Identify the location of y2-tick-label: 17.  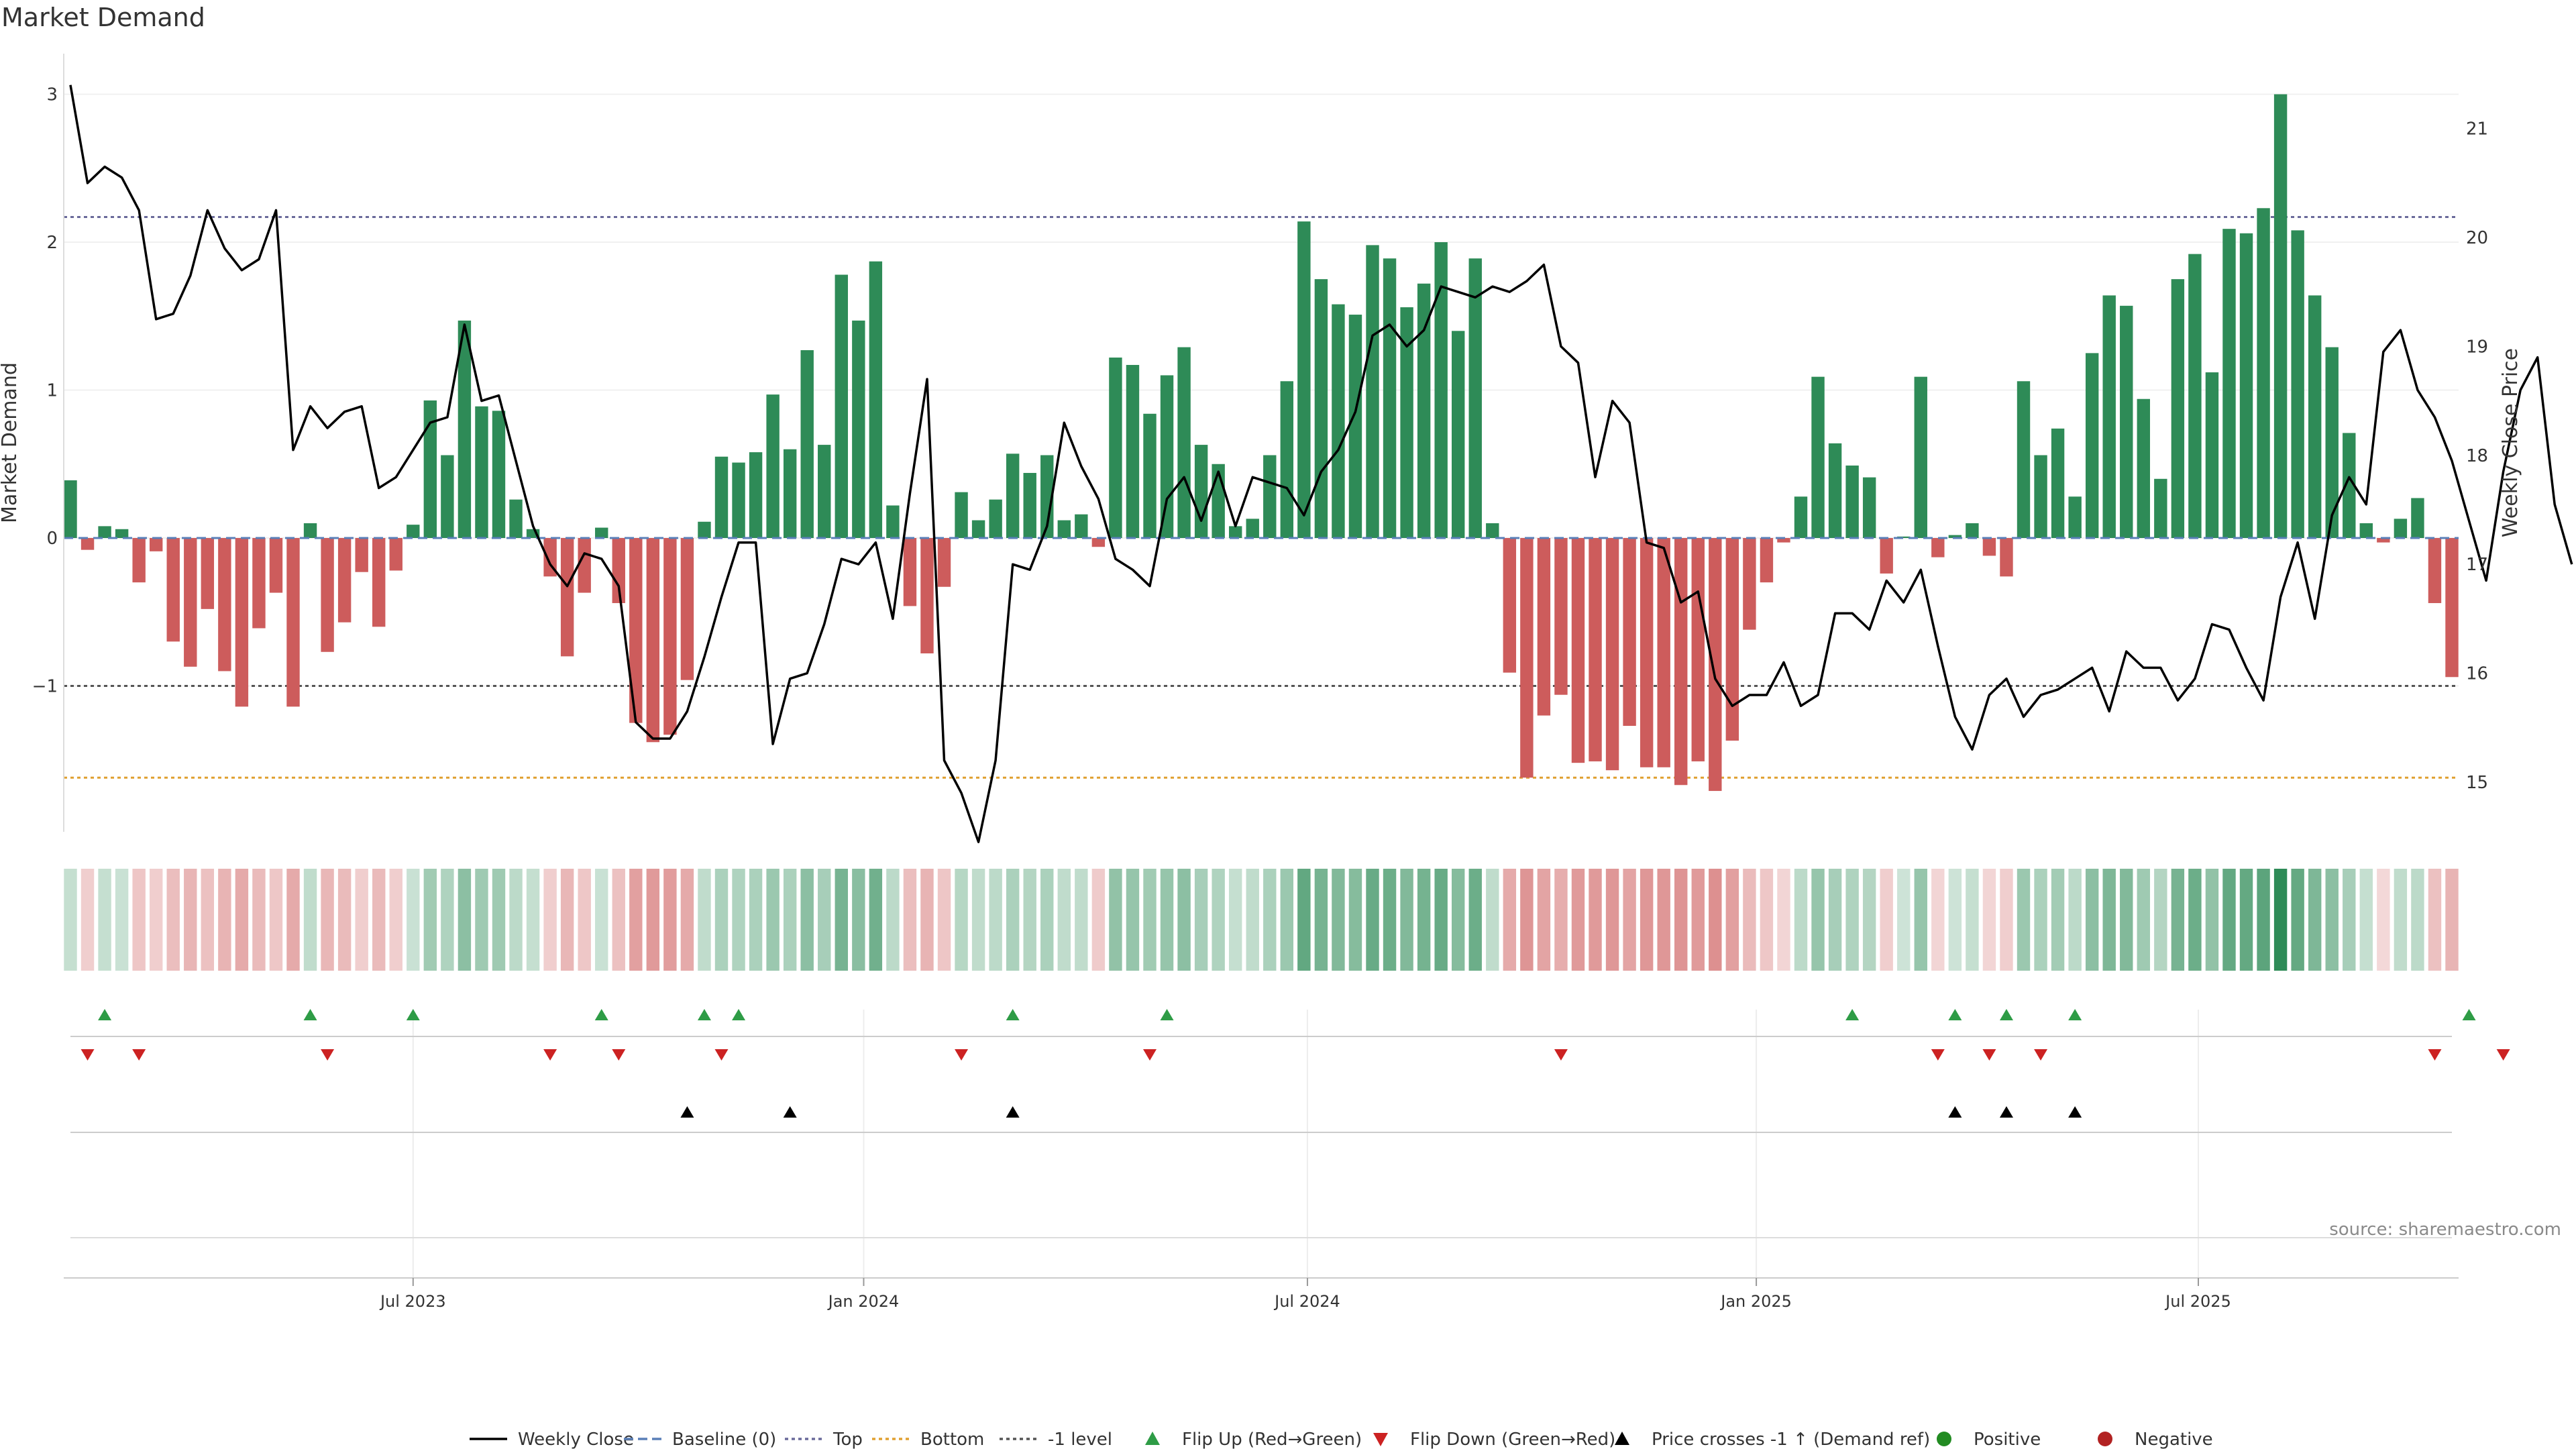
(2477, 565).